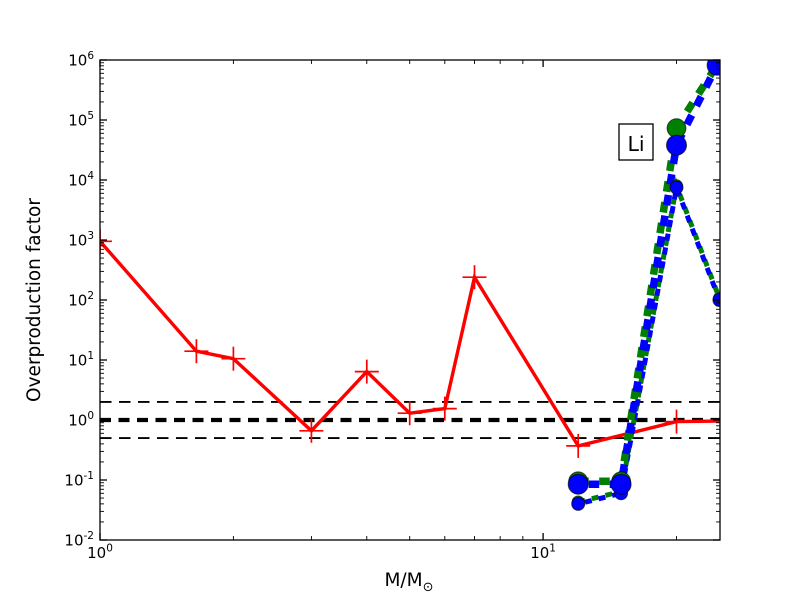 The image size is (800, 600). What do you see at coordinates (81, 180) in the screenshot?
I see `y-tick-label: 10⁴` at bounding box center [81, 180].